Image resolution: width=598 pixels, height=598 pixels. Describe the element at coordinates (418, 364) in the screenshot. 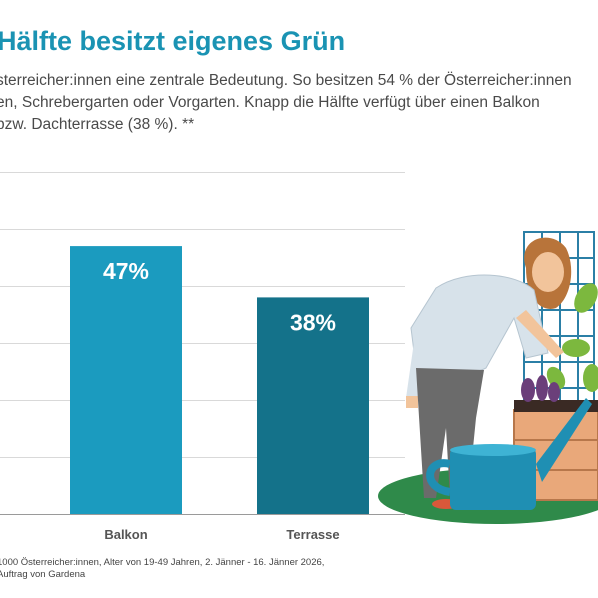

I see `woman-arm-left` at that location.